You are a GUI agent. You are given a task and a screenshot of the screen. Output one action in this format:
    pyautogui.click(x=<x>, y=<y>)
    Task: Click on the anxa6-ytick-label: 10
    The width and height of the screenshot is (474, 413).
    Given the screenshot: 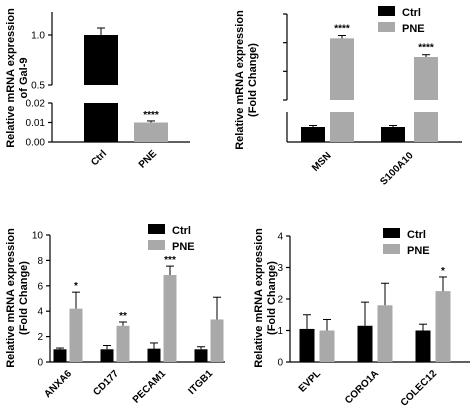 What is the action you would take?
    pyautogui.click(x=38, y=236)
    